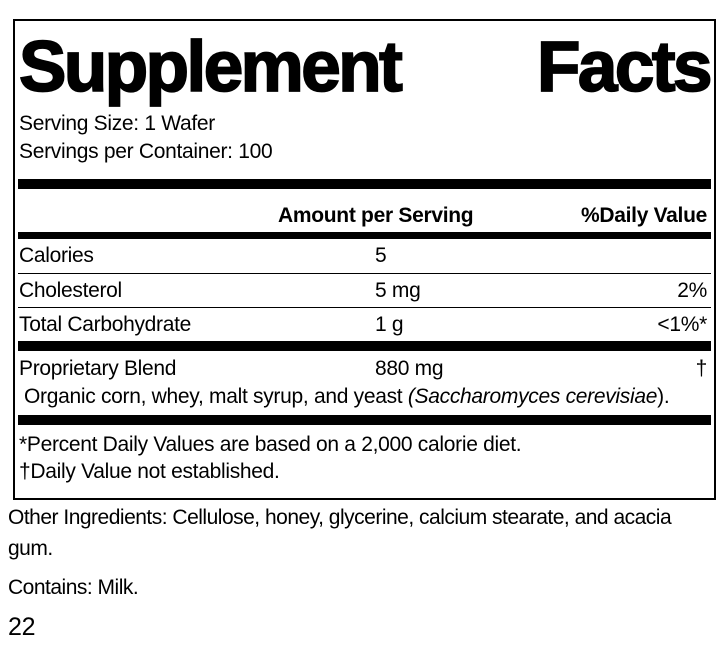 This screenshot has height=649, width=720. Describe the element at coordinates (364, 256) in the screenshot. I see `nutrient-row-calories: Calories 5` at that location.